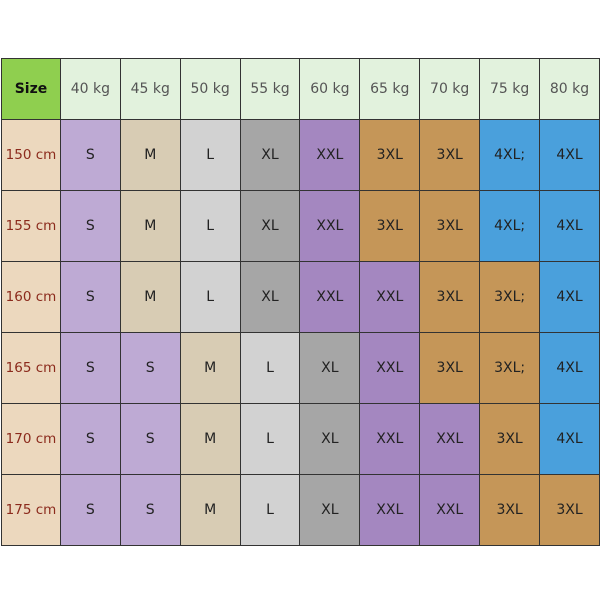 This screenshot has height=600, width=600. I want to click on weight-header-cell: 80 kg, so click(569, 89).